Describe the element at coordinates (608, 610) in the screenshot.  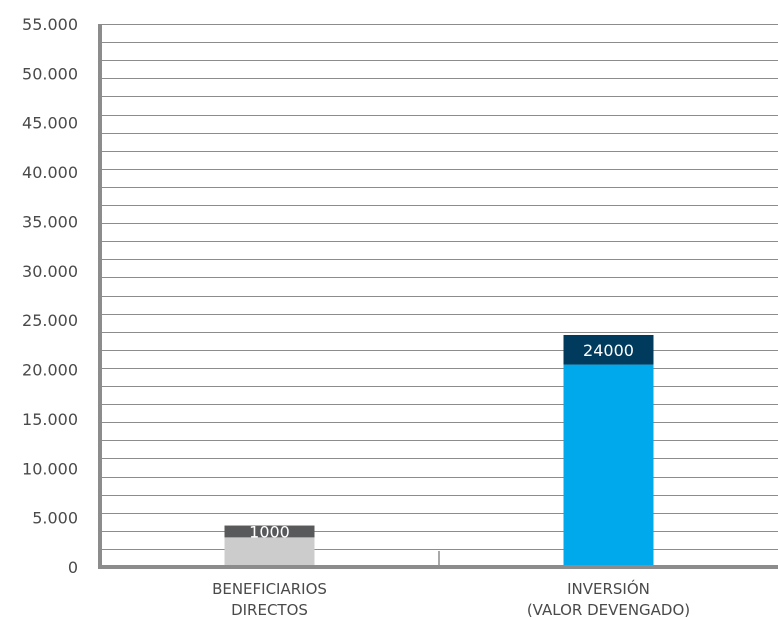
I see `x-category-label: (VALOR DEVENGADO)` at that location.